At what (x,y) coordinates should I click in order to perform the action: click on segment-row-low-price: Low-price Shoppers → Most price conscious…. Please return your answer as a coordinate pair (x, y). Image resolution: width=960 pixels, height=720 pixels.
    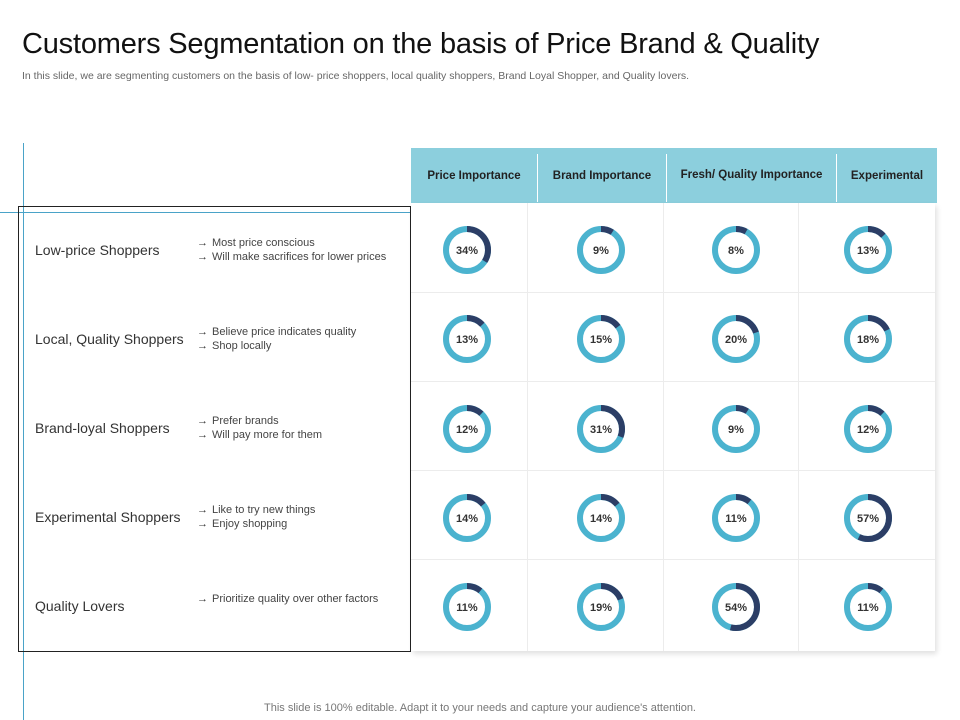
    Looking at the image, I should click on (215, 251).